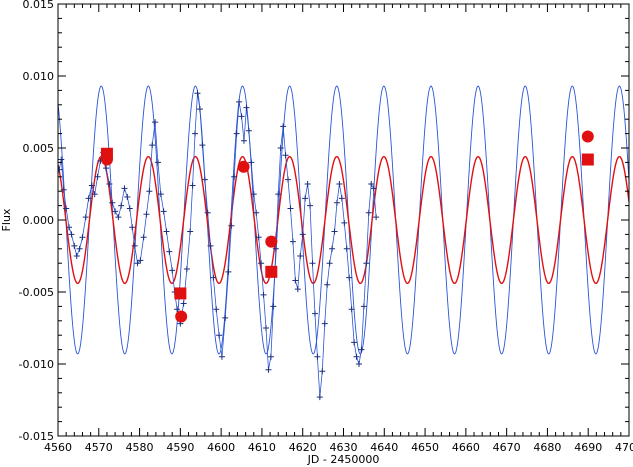 The width and height of the screenshot is (633, 467). Describe the element at coordinates (39, 148) in the screenshot. I see `y-tick-label: 0.005` at that location.